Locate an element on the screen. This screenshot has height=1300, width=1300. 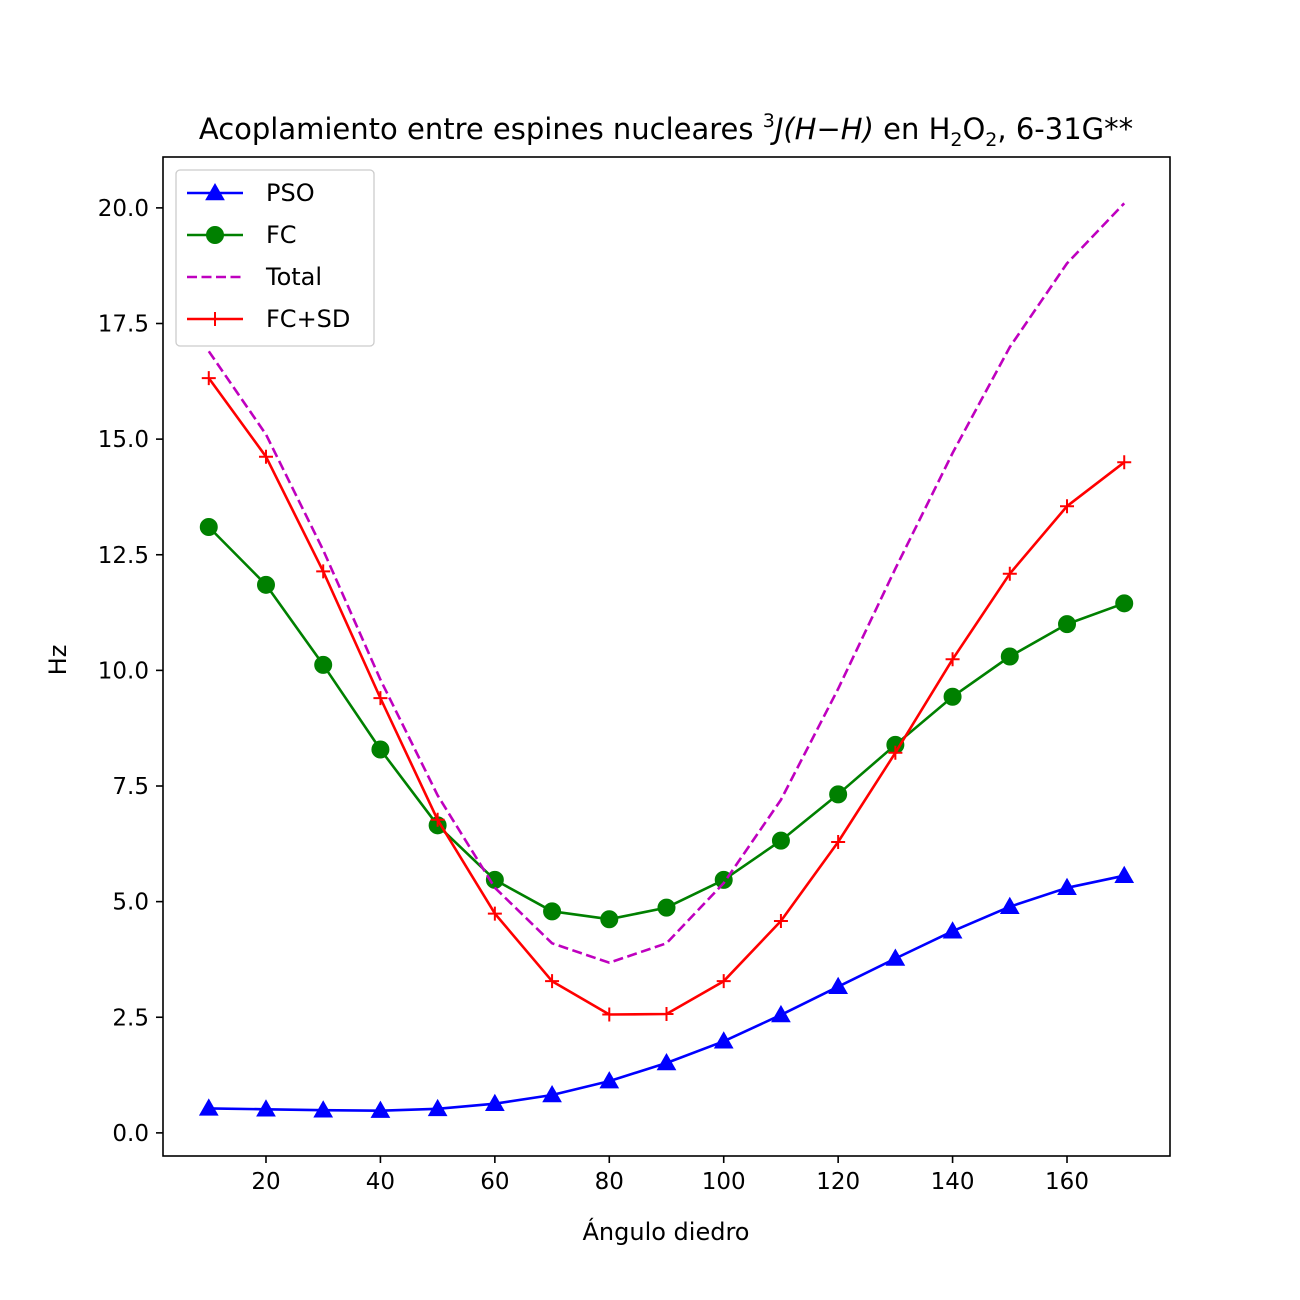
x-tick-label: 160 is located at coordinates (1067, 1182).